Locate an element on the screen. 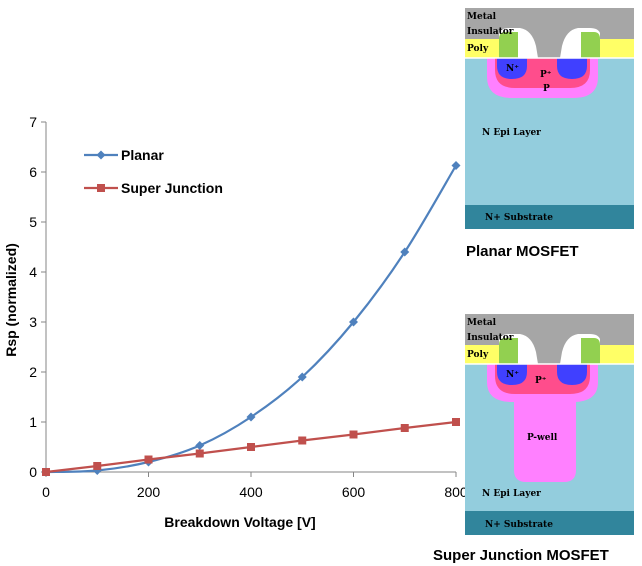  x-tick-label: 0 is located at coordinates (46, 492).